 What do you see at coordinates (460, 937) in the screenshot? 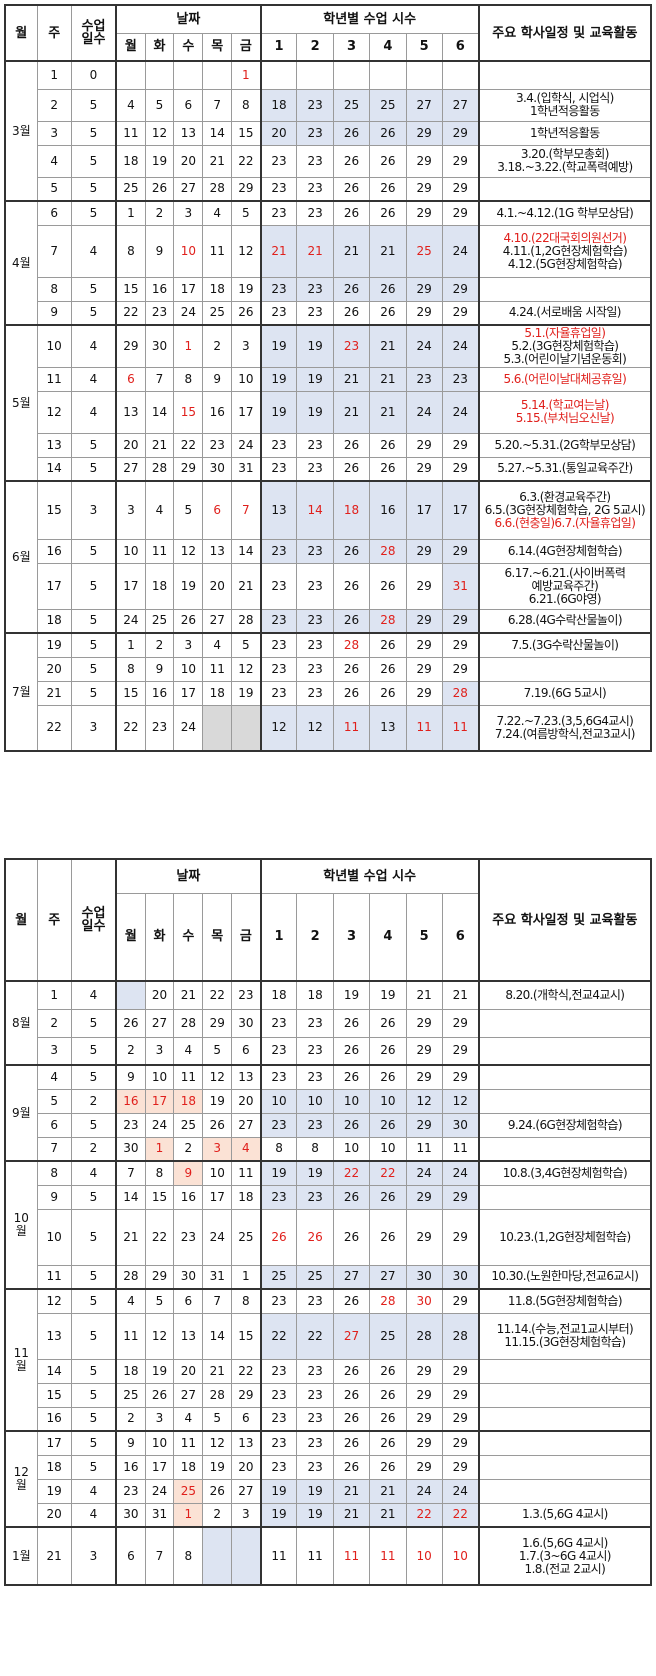
I see `grade-header: 6` at bounding box center [460, 937].